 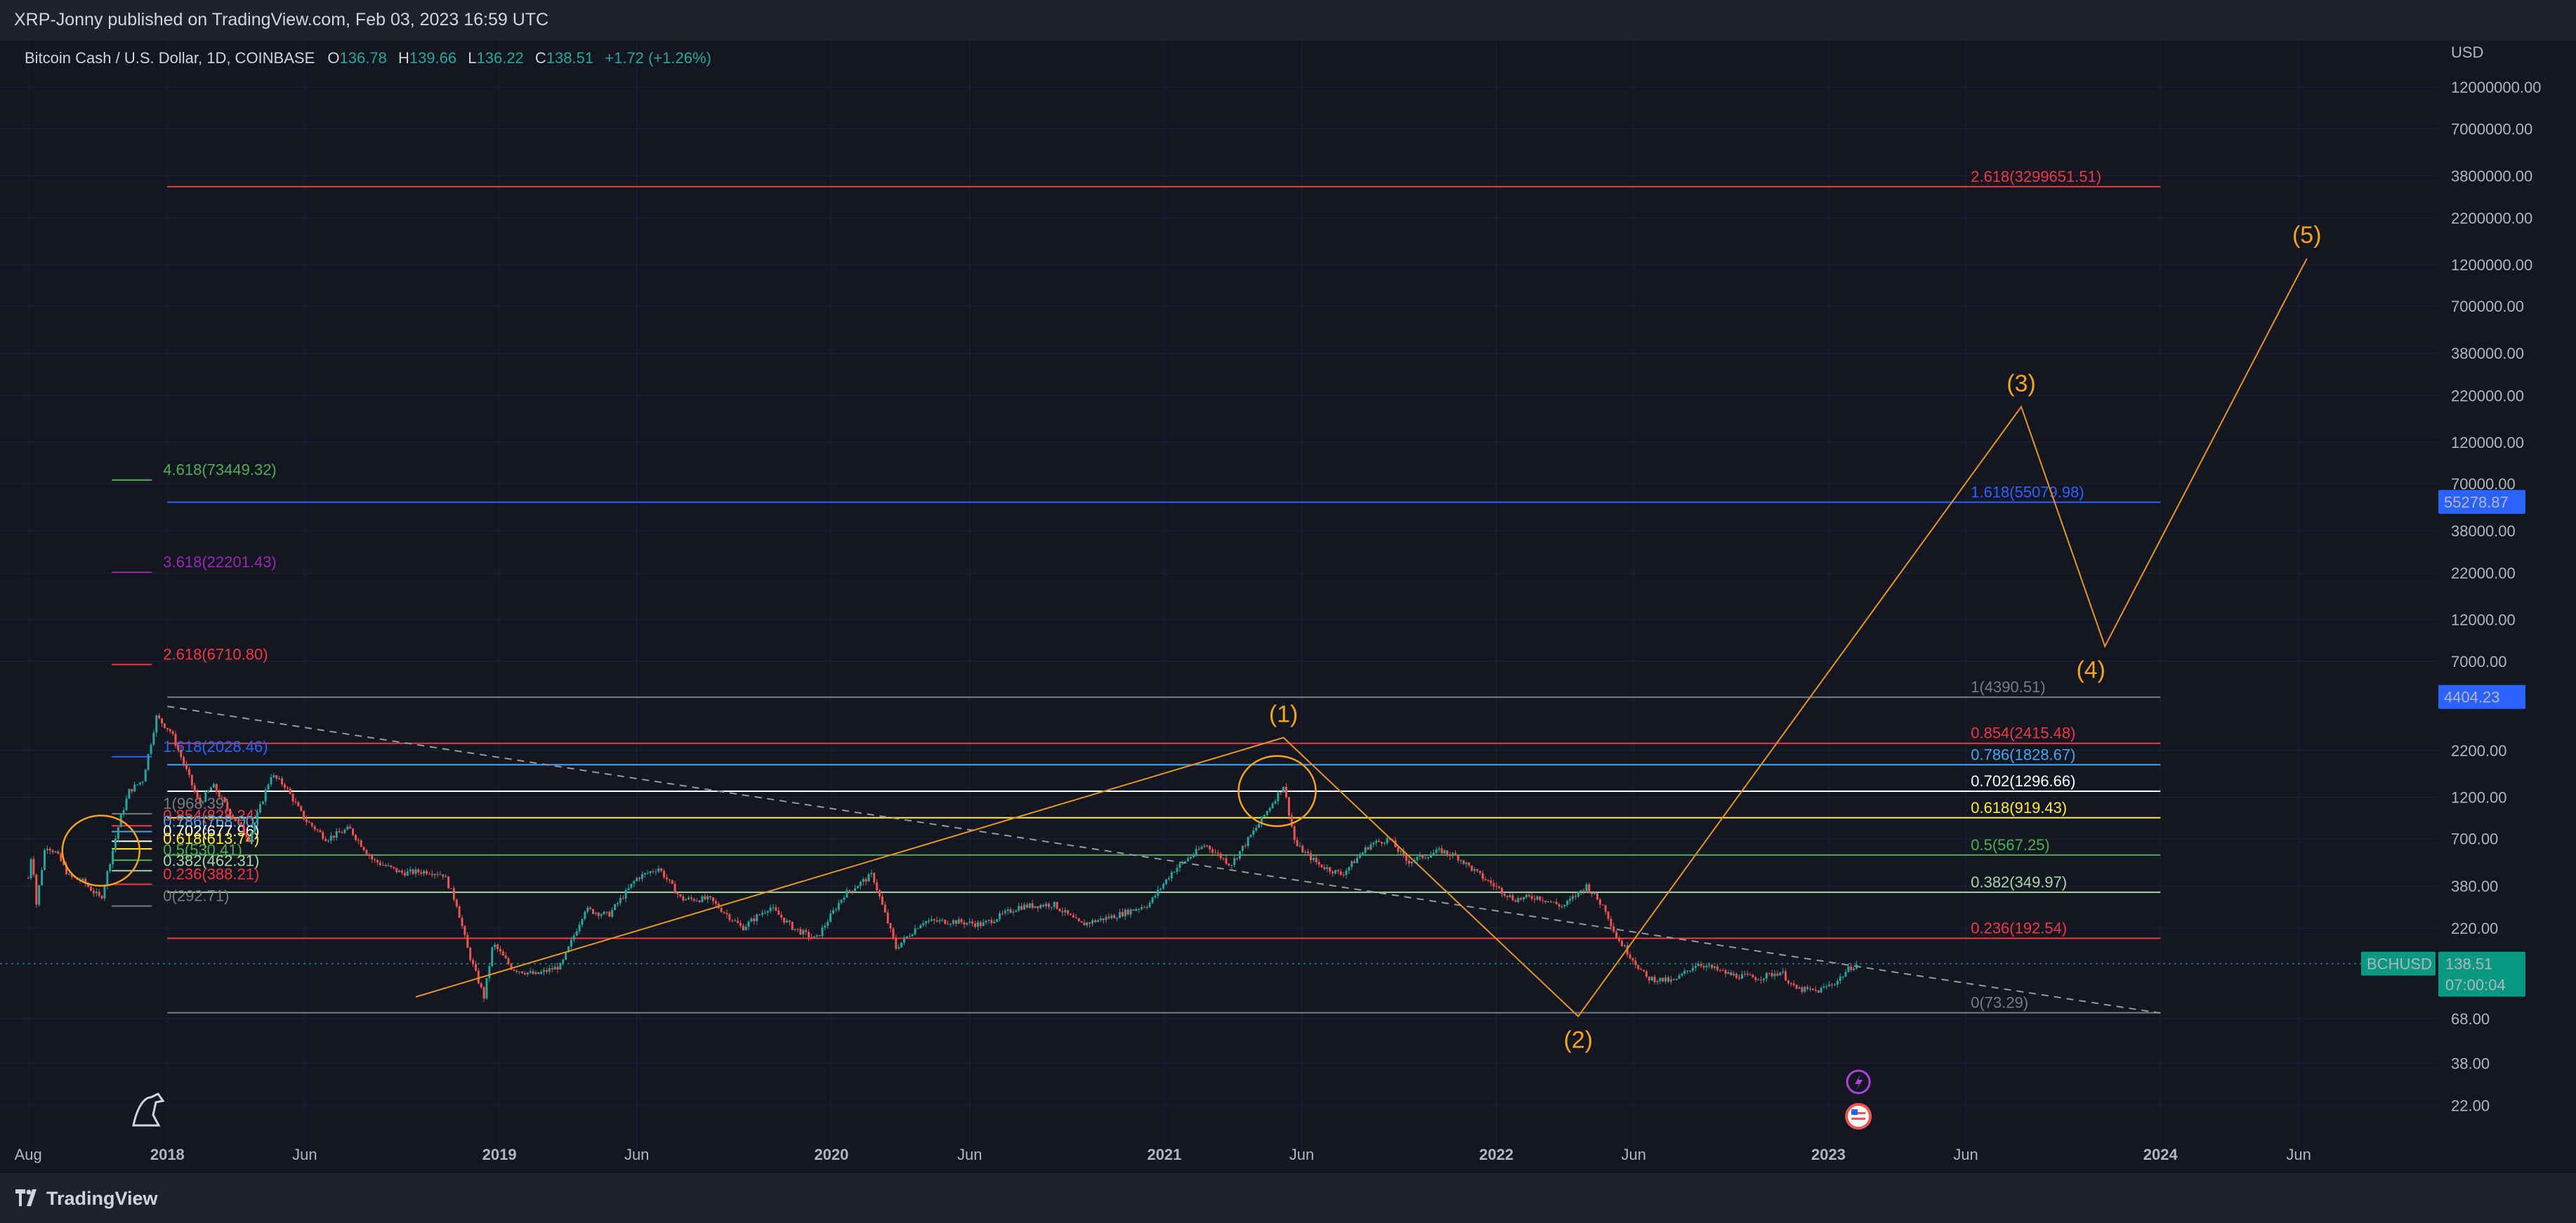 What do you see at coordinates (1277, 791) in the screenshot?
I see `highlight-circle` at bounding box center [1277, 791].